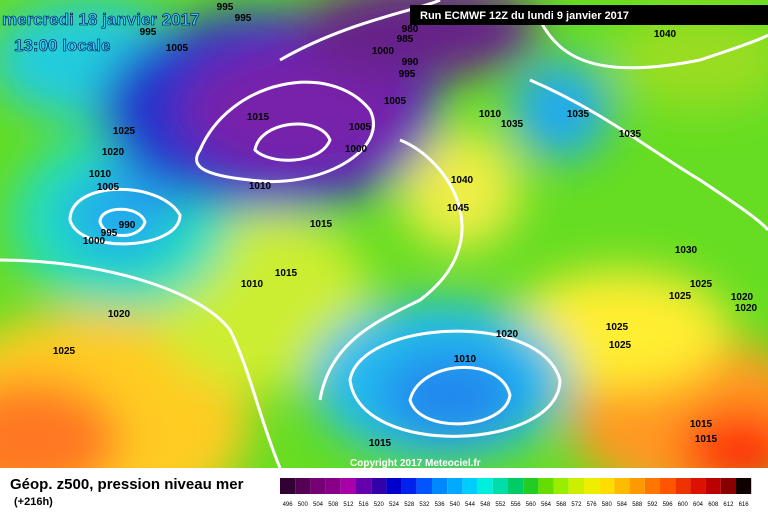  I want to click on colorbar-label: 604, so click(698, 505).